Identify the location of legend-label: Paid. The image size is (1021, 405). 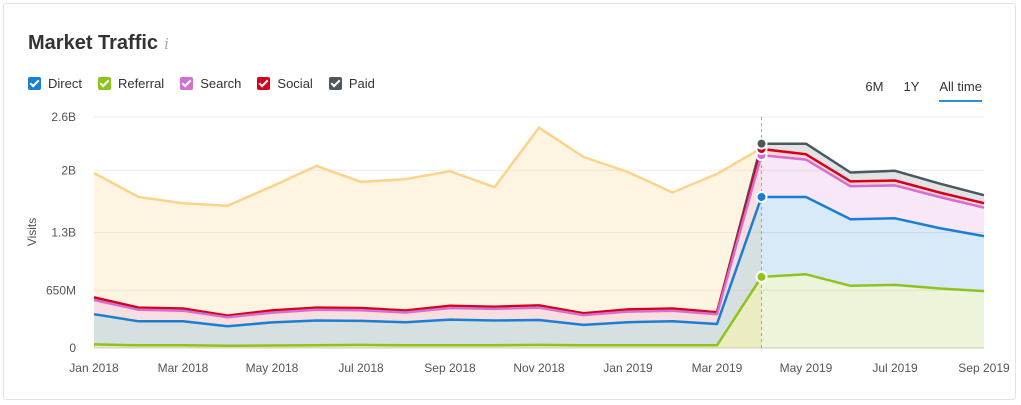
(361, 83).